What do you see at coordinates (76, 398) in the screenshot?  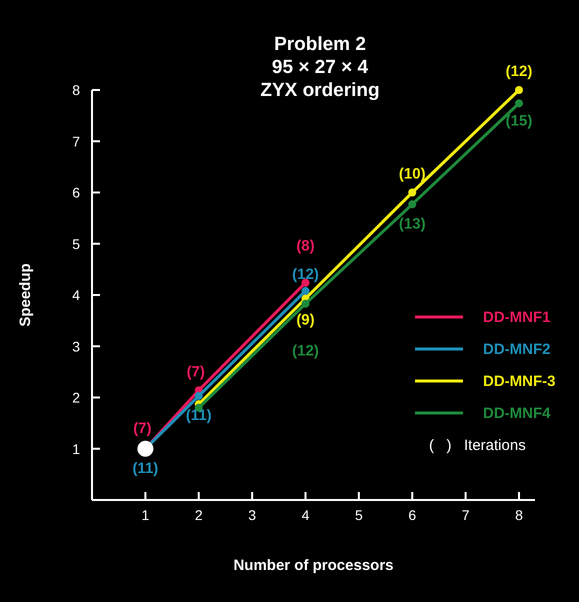 I see `y-tick-label: 2` at bounding box center [76, 398].